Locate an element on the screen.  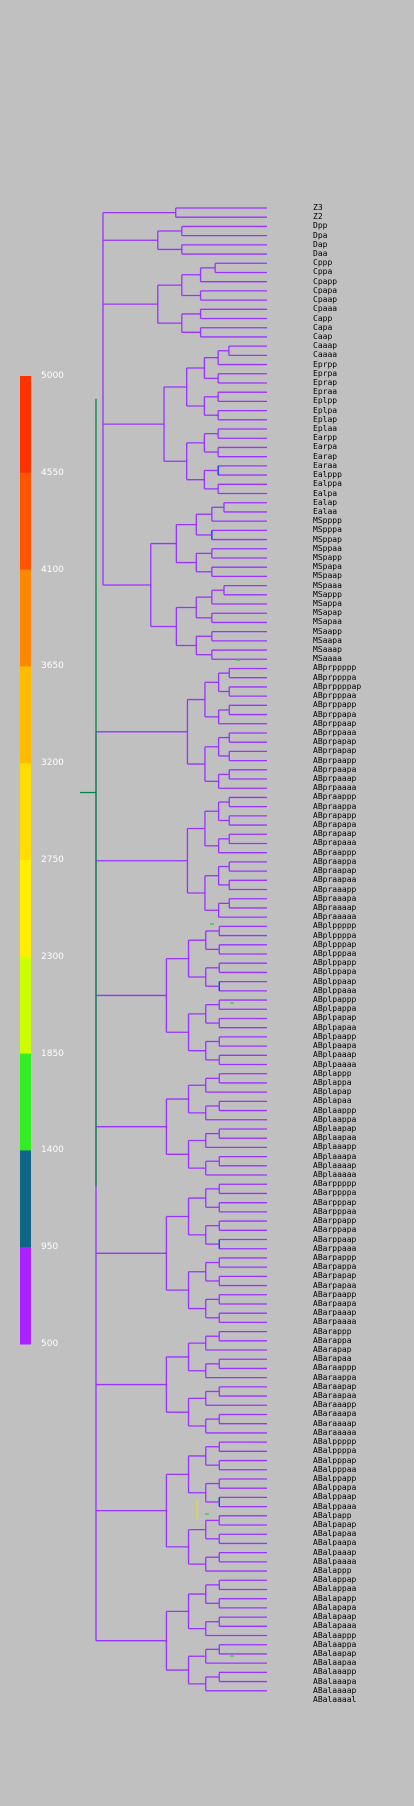
leaf-name: ABprppapp is located at coordinates (335, 705).